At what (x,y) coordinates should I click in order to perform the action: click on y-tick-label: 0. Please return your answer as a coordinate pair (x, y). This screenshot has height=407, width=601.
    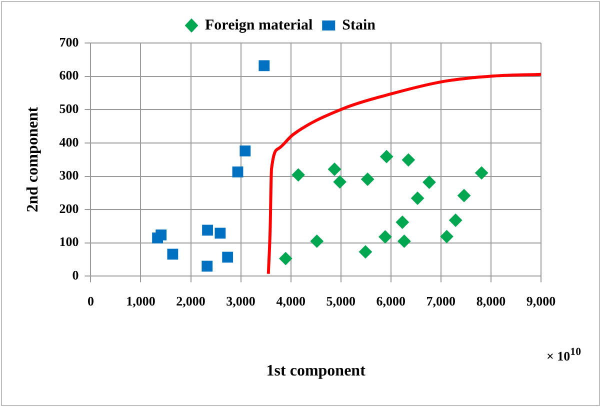
    Looking at the image, I should click on (75, 275).